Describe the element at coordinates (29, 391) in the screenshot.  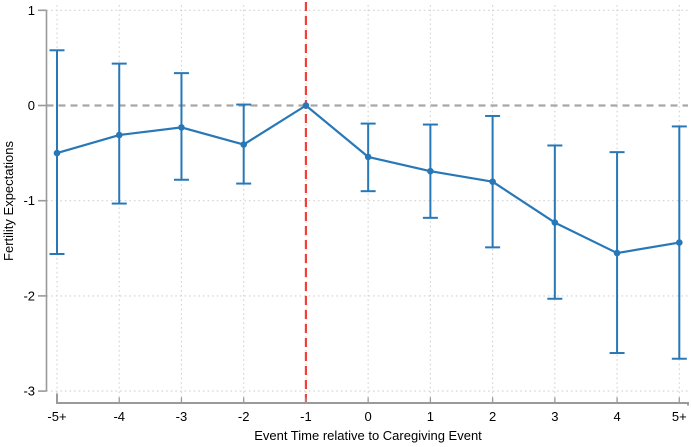
I see `y-tick-label: -3` at that location.